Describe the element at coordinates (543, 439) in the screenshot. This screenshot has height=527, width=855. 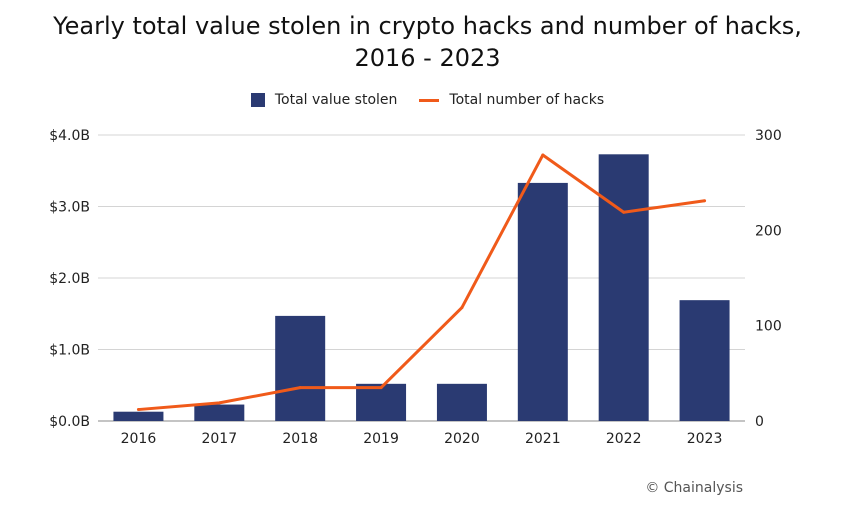
I see `x-tick-label: 2021` at that location.